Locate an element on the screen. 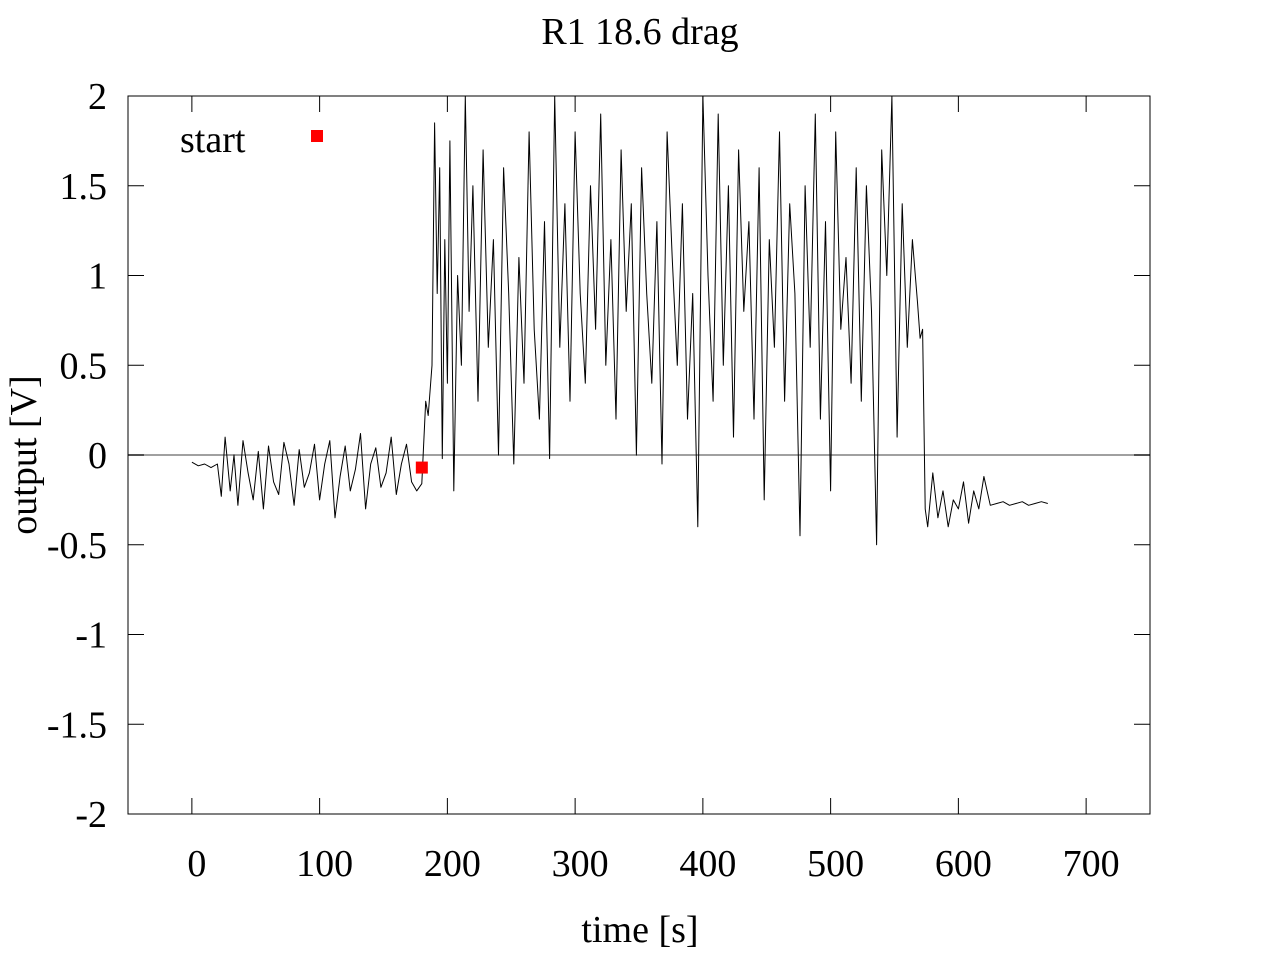 The width and height of the screenshot is (1280, 960). y-tick-label: -0.5 is located at coordinates (77, 546).